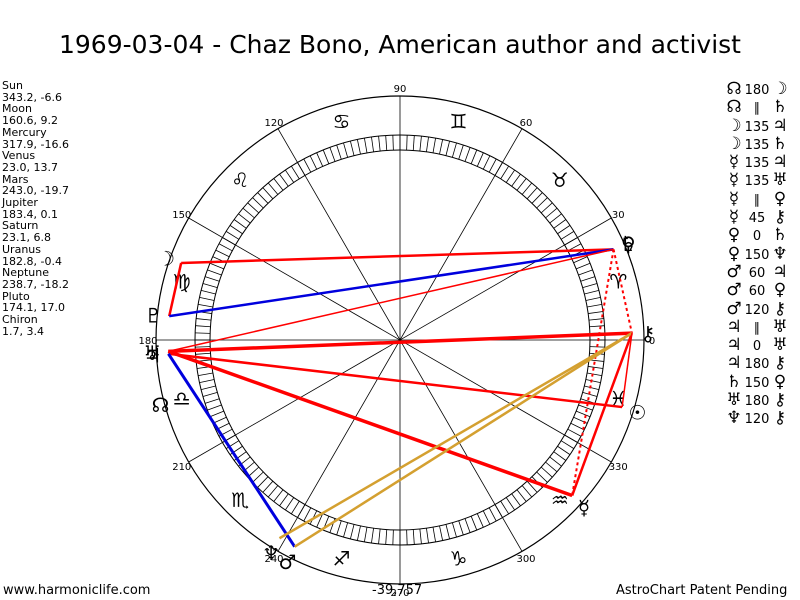 The width and height of the screenshot is (800, 600). What do you see at coordinates (637, 413) in the screenshot?
I see `sun-icon: ☉` at bounding box center [637, 413].